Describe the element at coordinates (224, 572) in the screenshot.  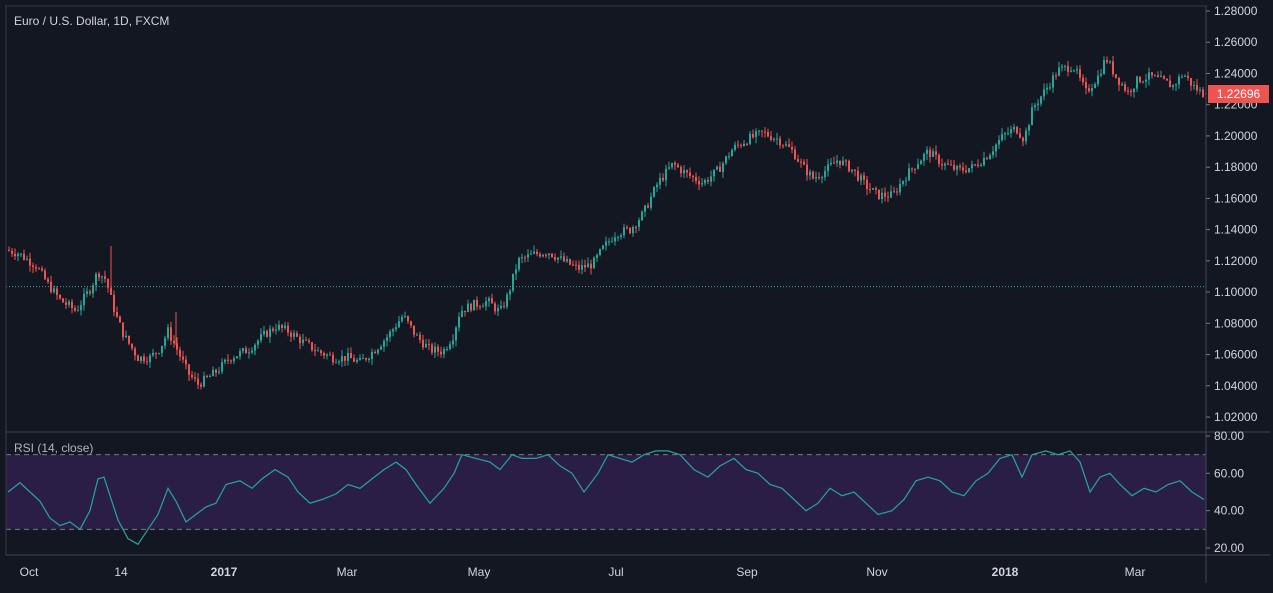
I see `time-tick-label: 2017` at that location.